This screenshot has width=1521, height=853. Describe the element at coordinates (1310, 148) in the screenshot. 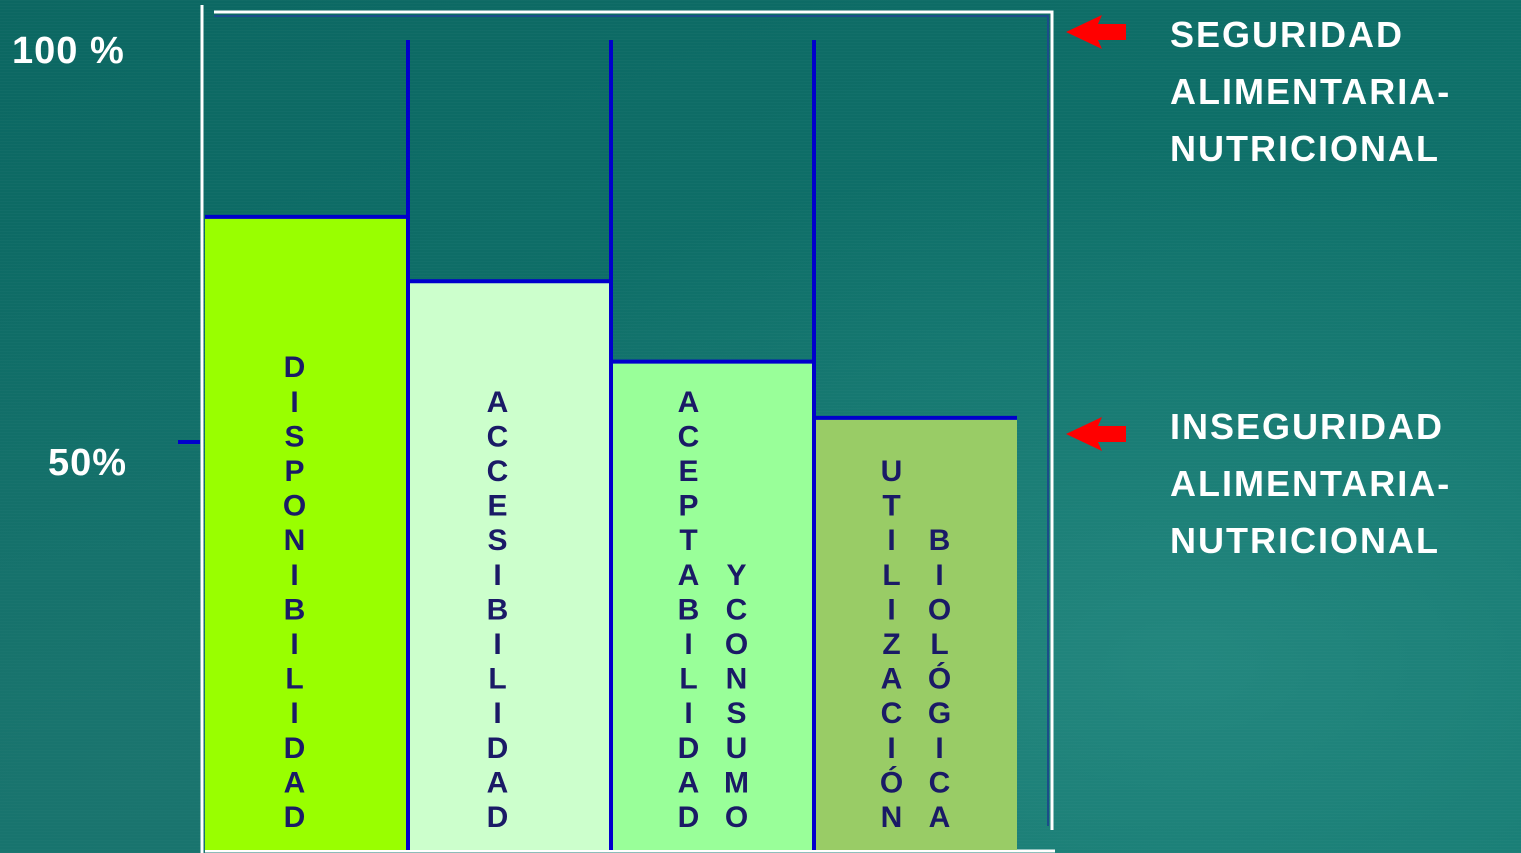

I see `annotation-seguridad-line-3: NUTRICIONAL` at that location.